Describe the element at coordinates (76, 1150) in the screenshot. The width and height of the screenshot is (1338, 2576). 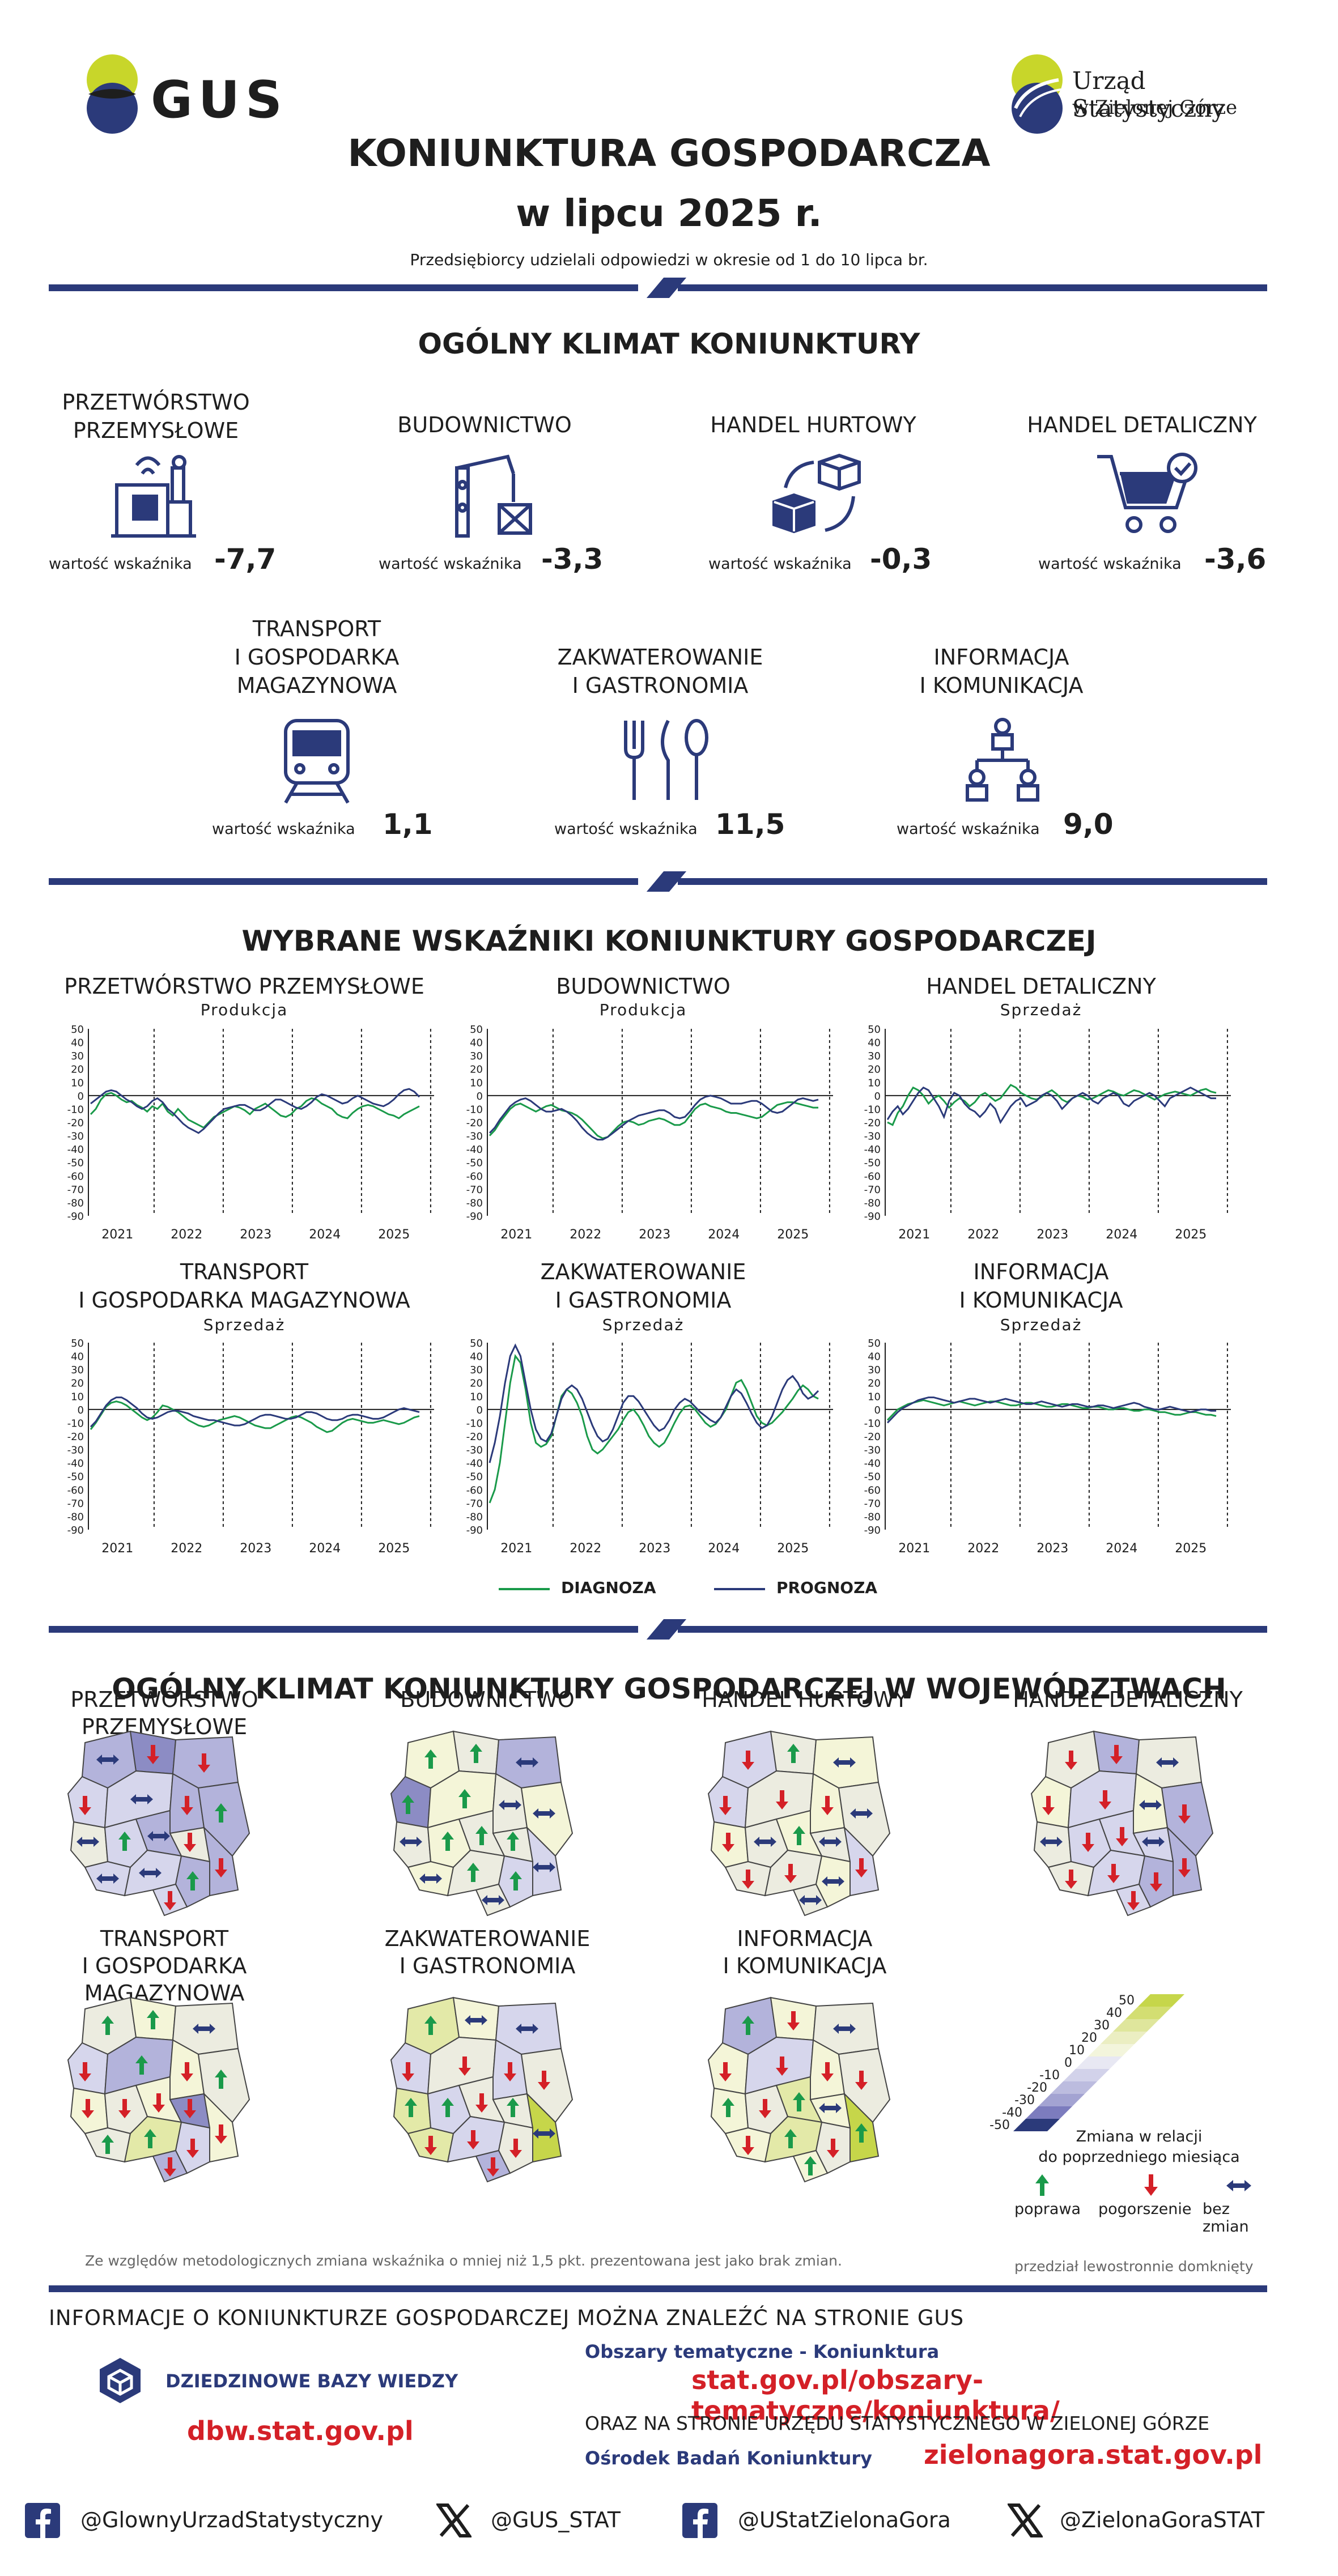
I see `y-tick-label: -40` at that location.